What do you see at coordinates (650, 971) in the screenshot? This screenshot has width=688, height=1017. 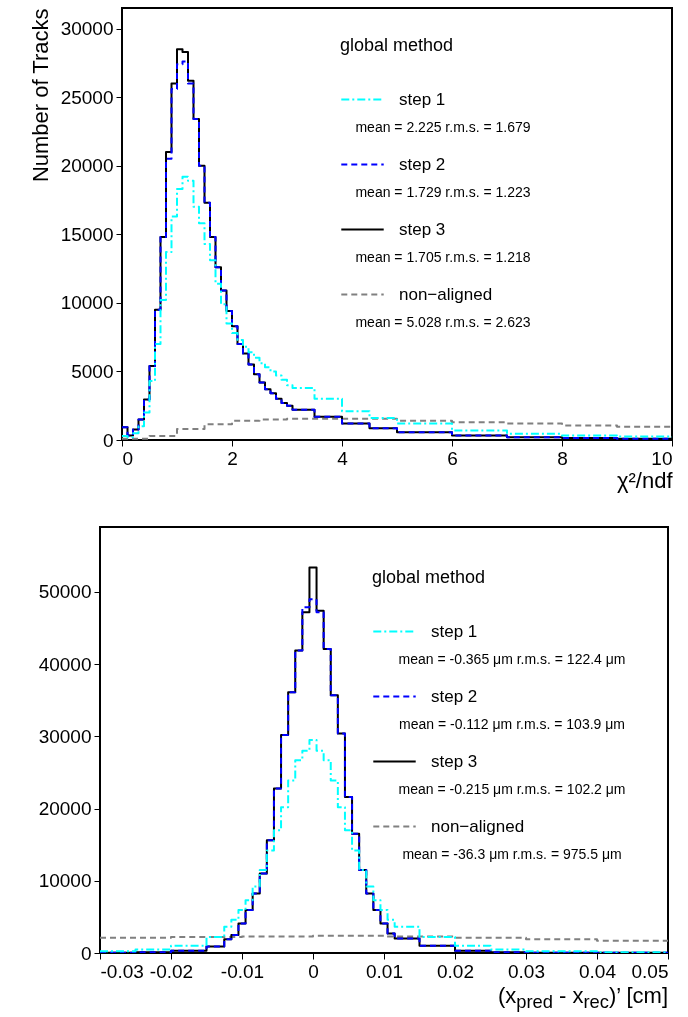 I see `x-tick-label: 0.05` at bounding box center [650, 971].